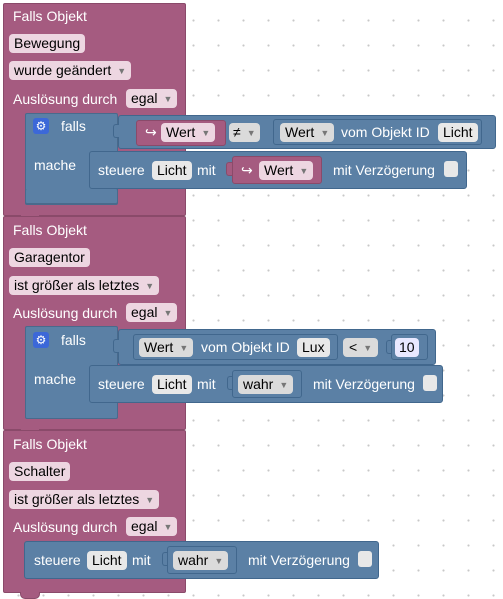 This screenshot has width=503, height=599. Describe the element at coordinates (244, 132) in the screenshot. I see `operator-dropdown: ≠ ▼` at that location.